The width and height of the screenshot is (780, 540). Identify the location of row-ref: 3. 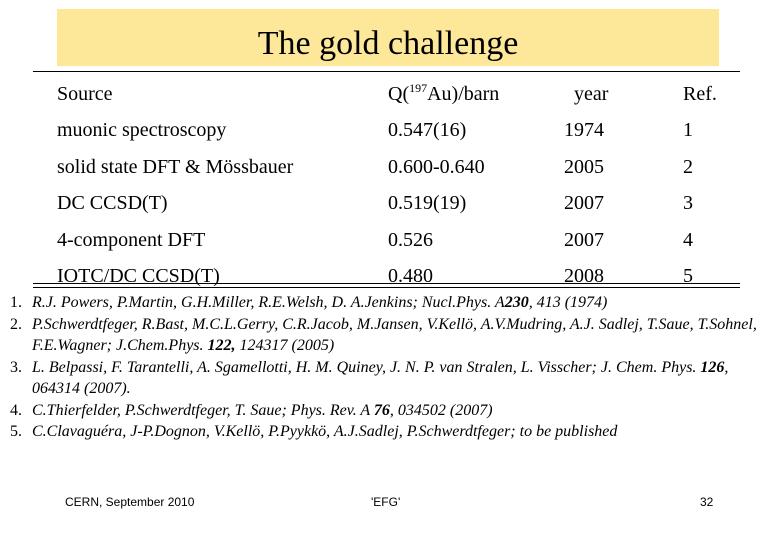
(688, 203).